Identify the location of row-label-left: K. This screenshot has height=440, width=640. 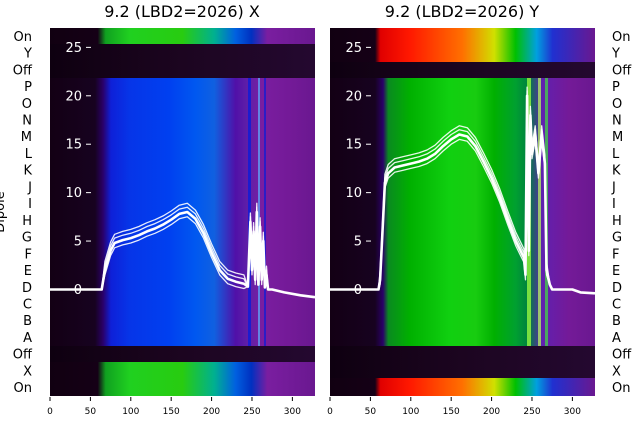
(27, 171).